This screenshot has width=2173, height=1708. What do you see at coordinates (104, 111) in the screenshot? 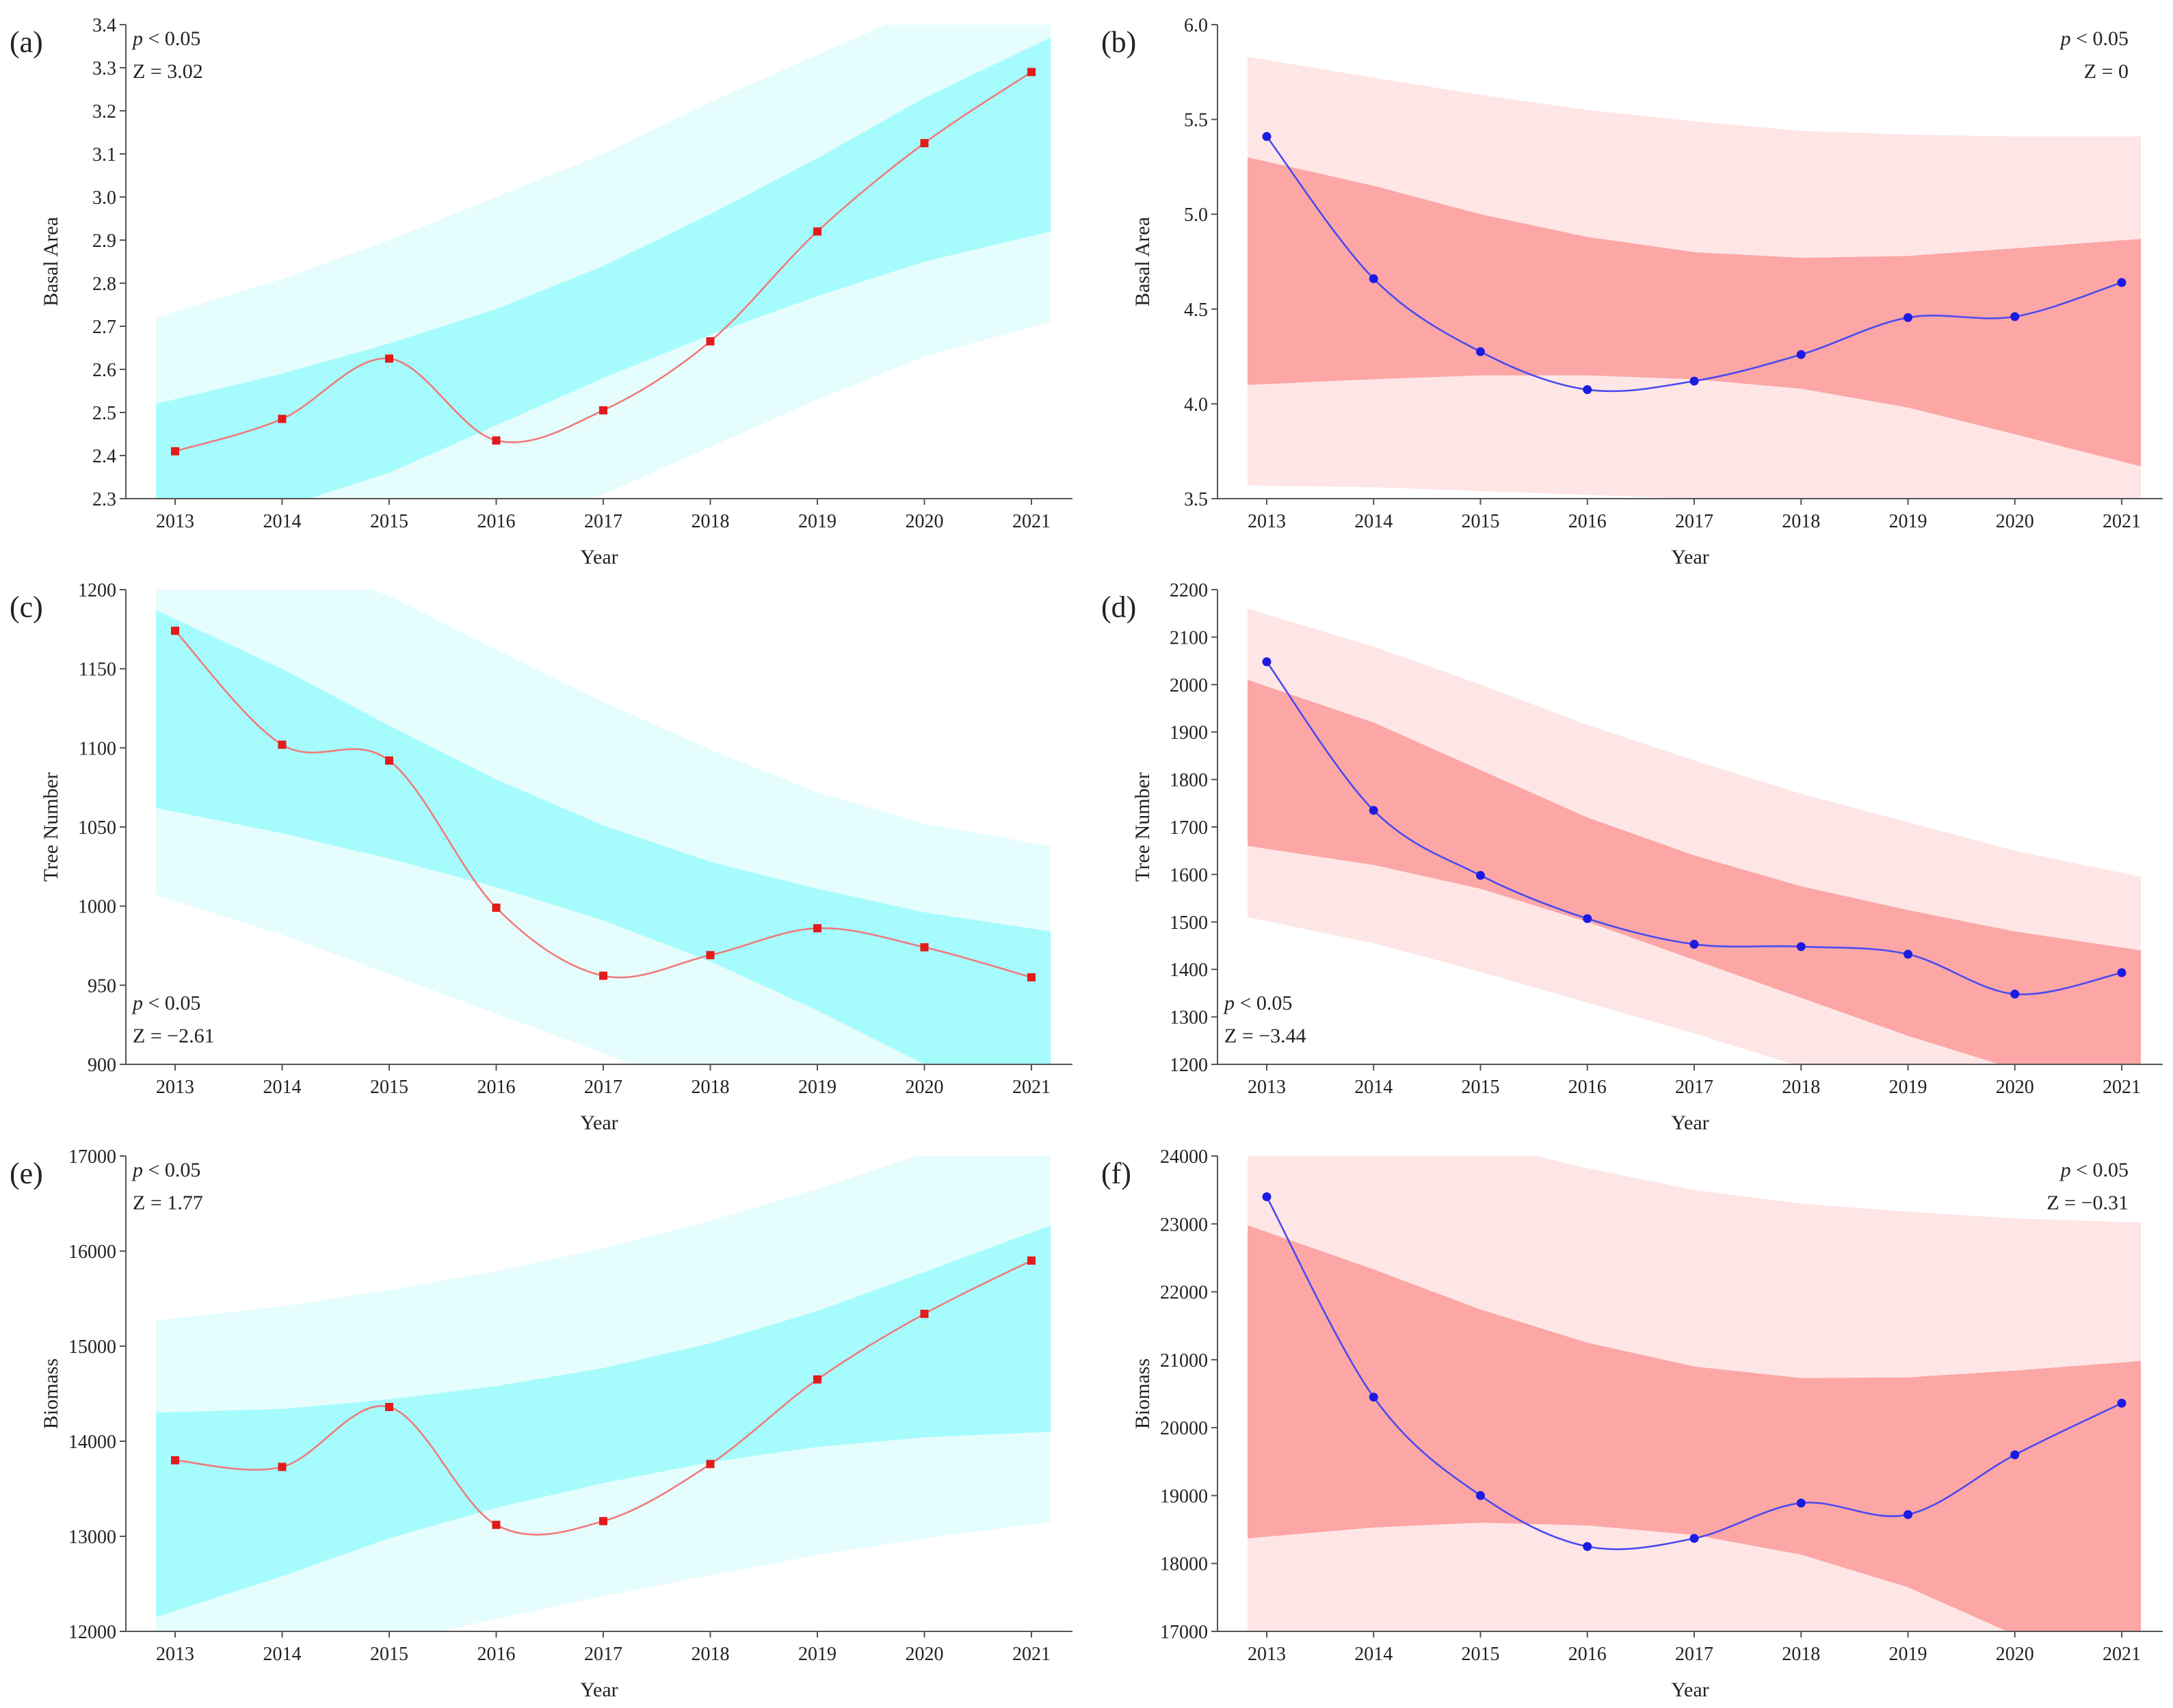
I see `y-tick-label: 3.2` at bounding box center [104, 111].